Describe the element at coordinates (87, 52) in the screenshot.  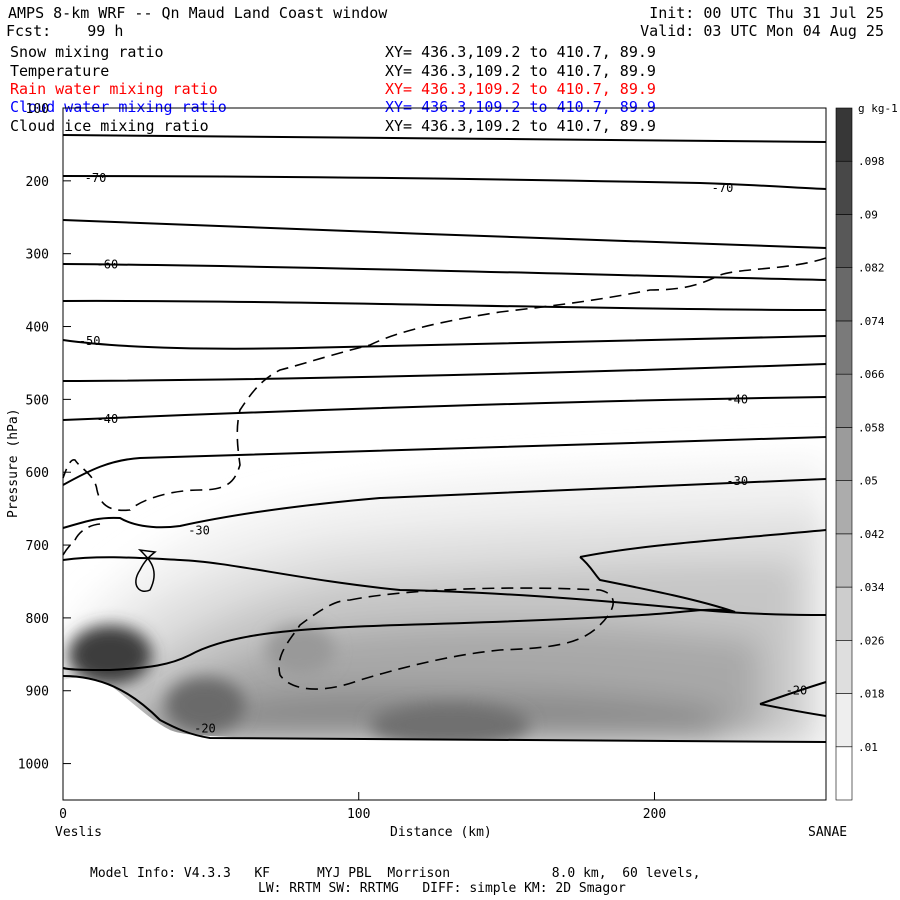
I see `field-name: Snow mixing ratio` at that location.